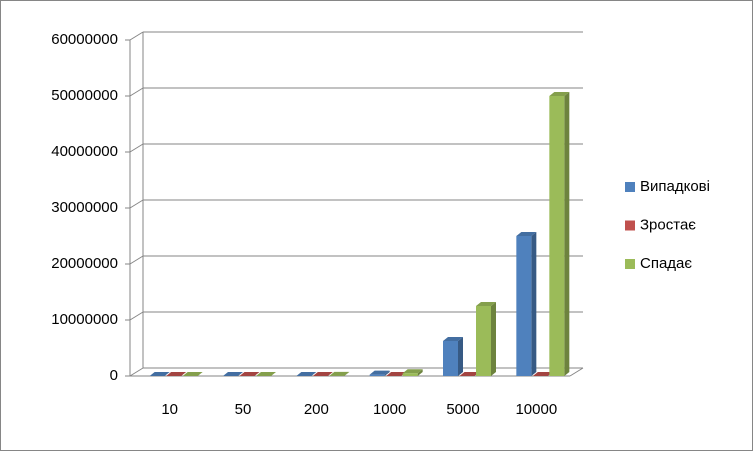  What do you see at coordinates (462, 409) in the screenshot?
I see `x-tick-label: 5000` at bounding box center [462, 409].